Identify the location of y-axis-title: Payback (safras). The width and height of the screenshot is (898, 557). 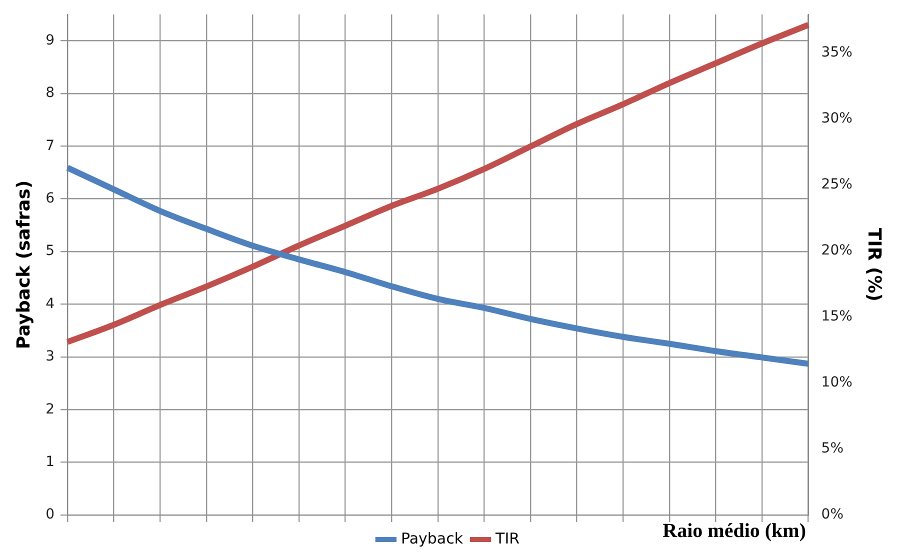
(23, 265).